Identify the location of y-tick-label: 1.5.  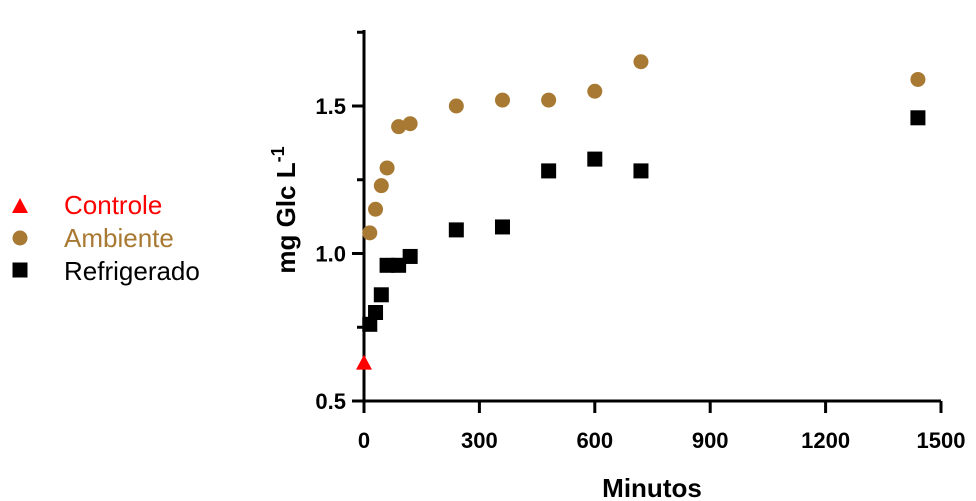
(330, 106).